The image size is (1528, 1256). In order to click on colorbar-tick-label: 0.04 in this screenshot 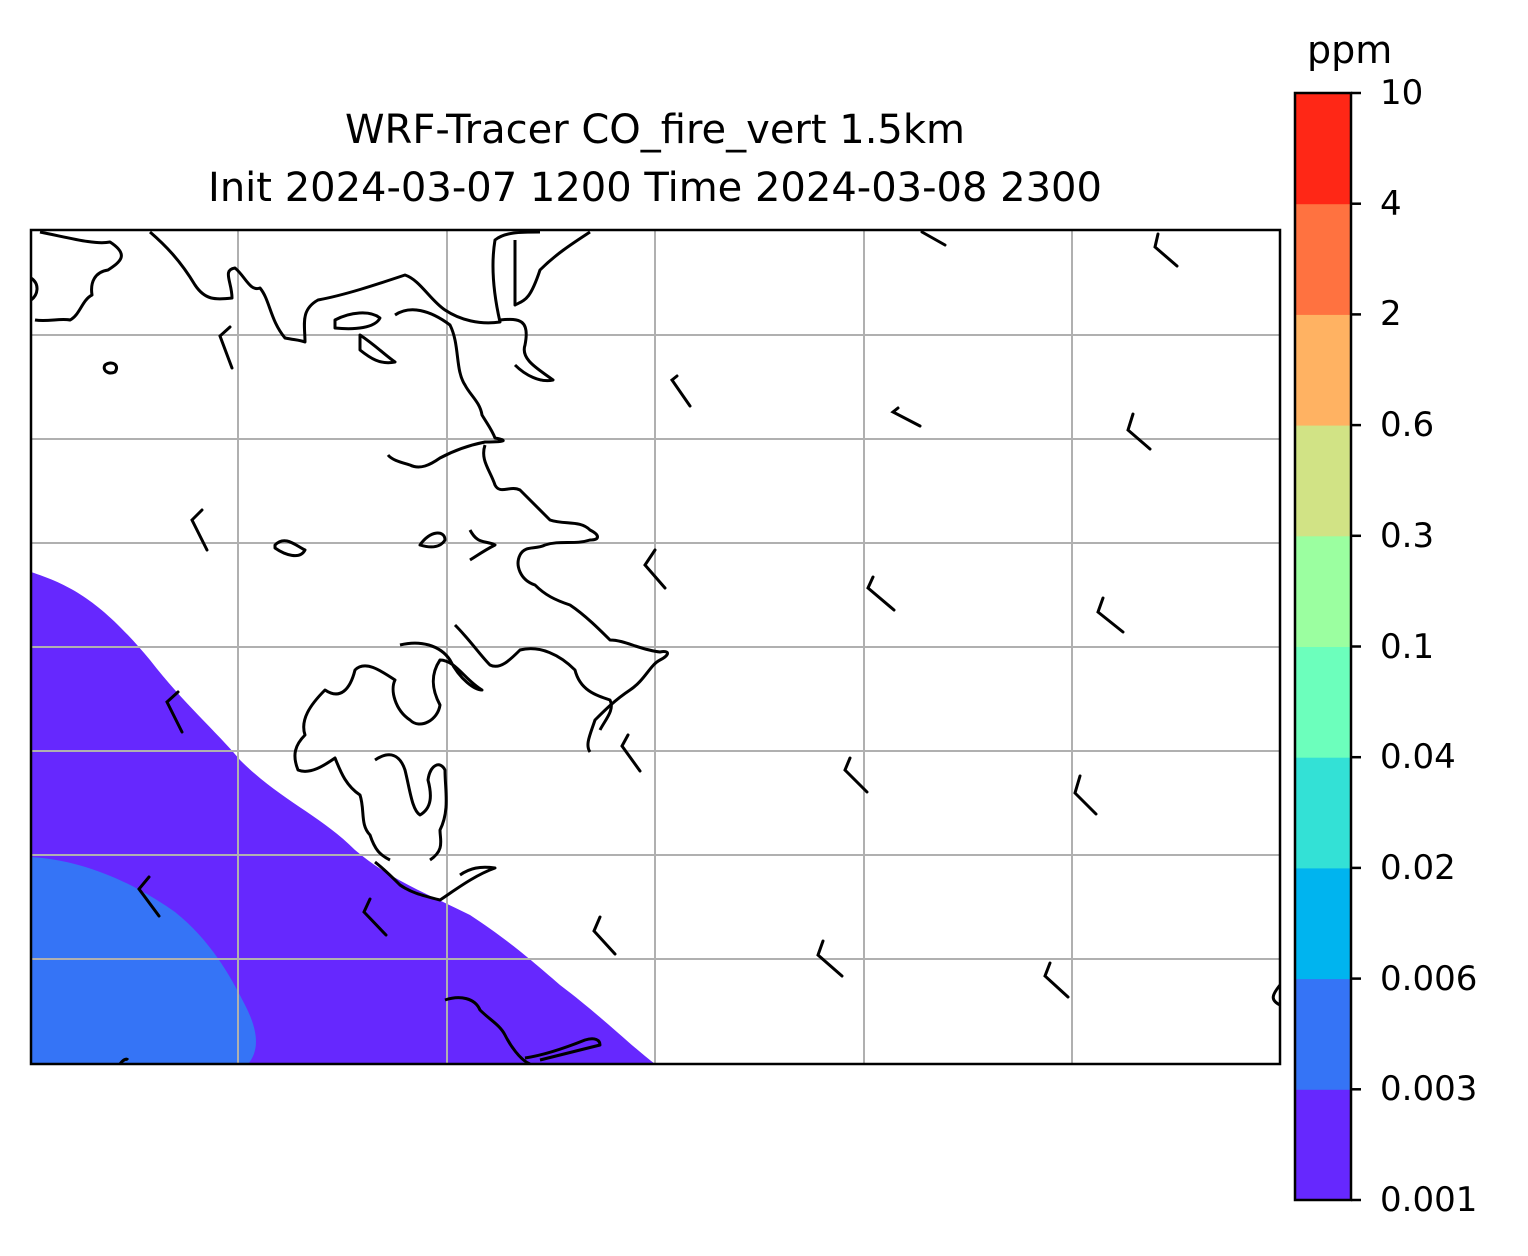, I will do `click(1418, 757)`.